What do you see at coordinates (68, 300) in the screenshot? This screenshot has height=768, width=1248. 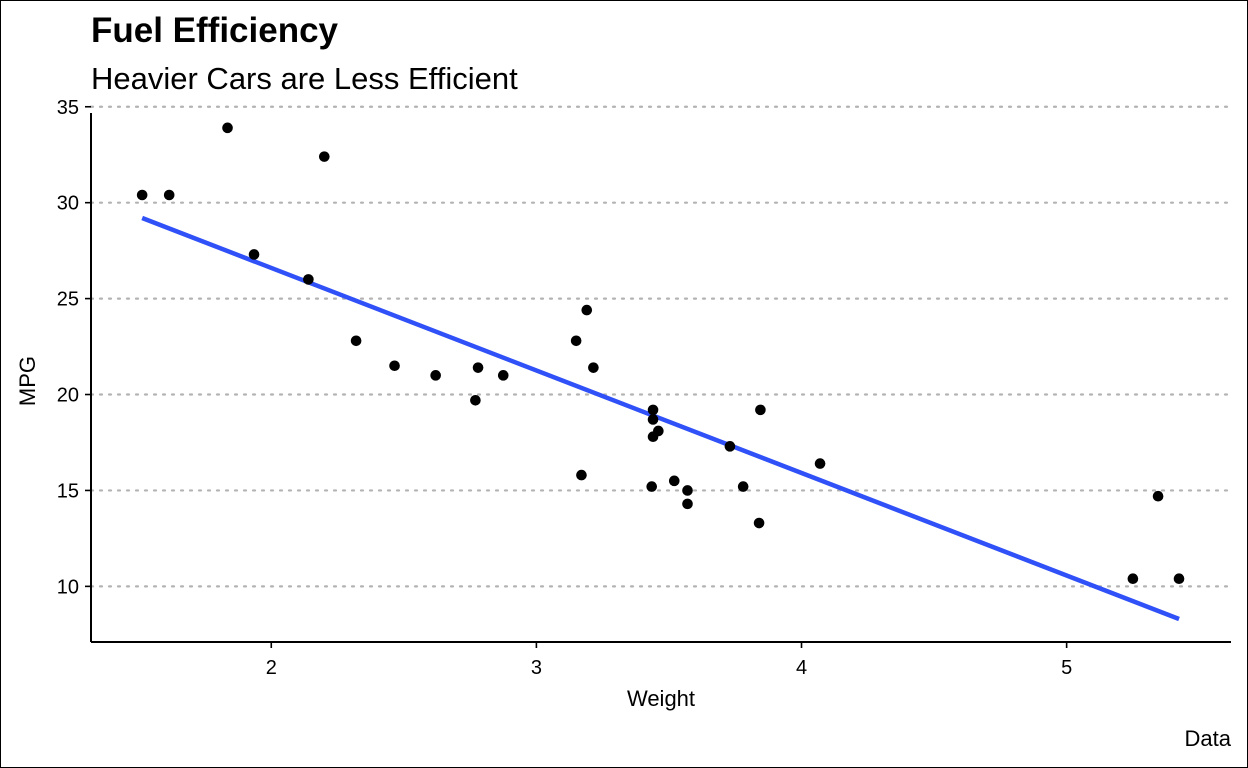 I see `y-tick-label: 25` at bounding box center [68, 300].